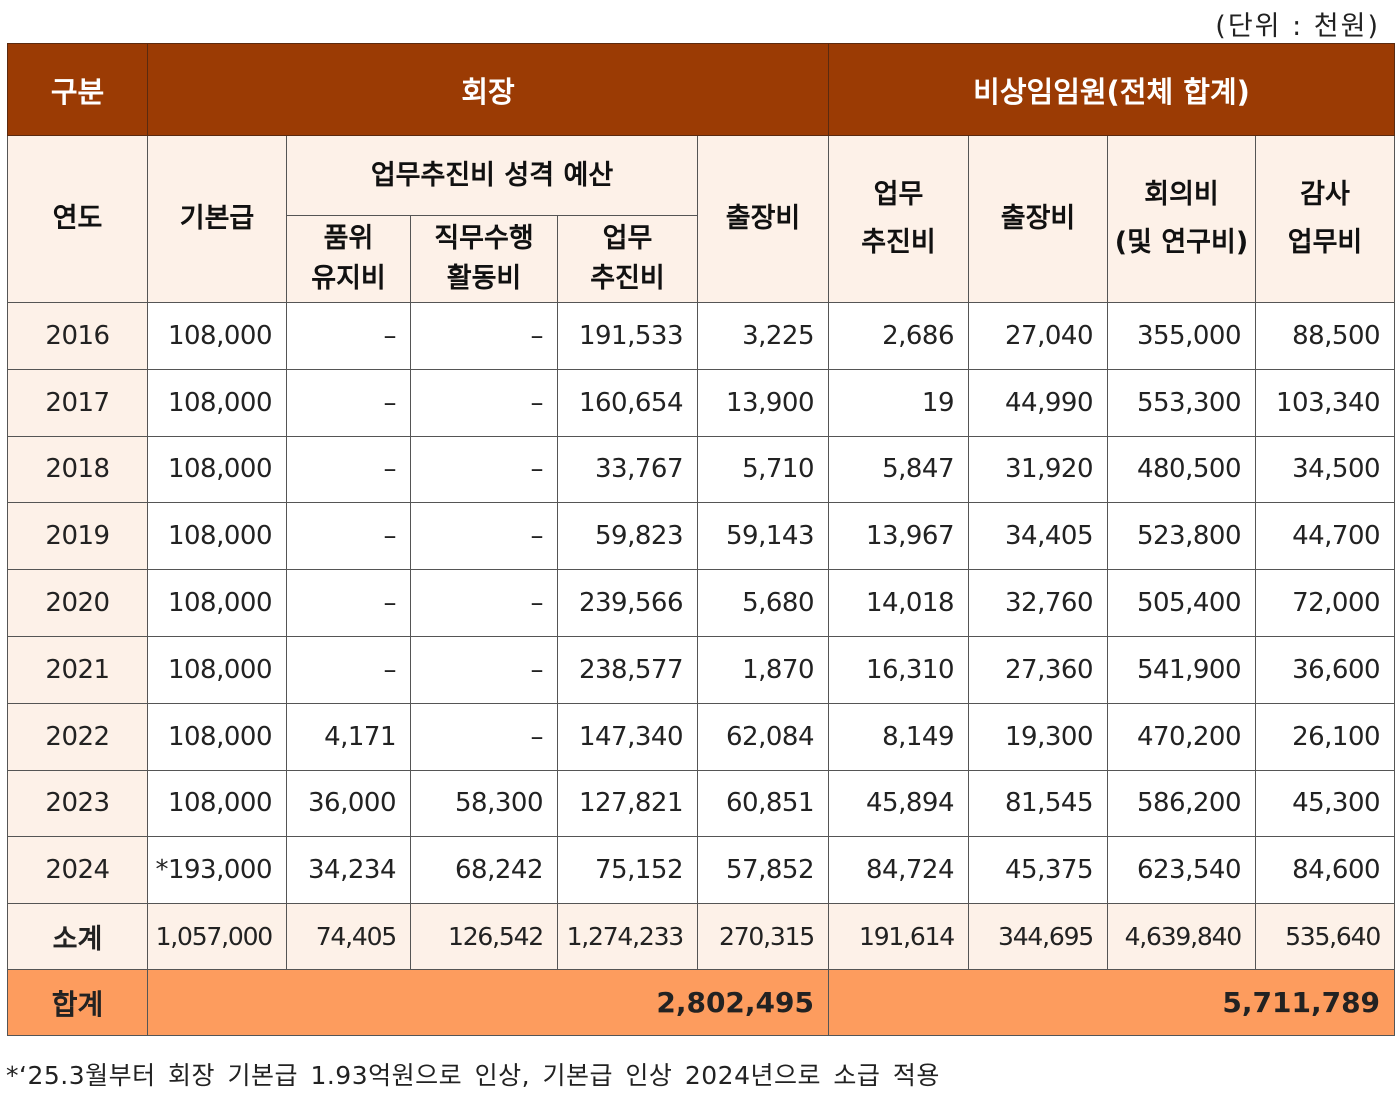  I want to click on cell-ns-audit: 36,600, so click(1325, 669).